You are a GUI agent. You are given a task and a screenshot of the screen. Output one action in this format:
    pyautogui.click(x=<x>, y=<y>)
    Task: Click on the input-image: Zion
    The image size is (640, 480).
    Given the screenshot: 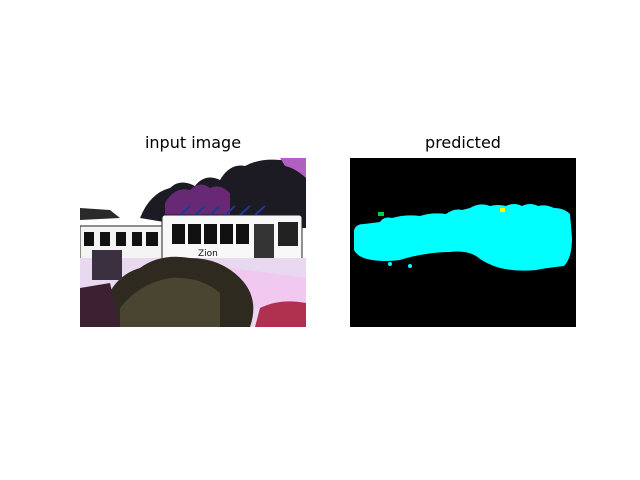 What is the action you would take?
    pyautogui.click(x=193, y=242)
    